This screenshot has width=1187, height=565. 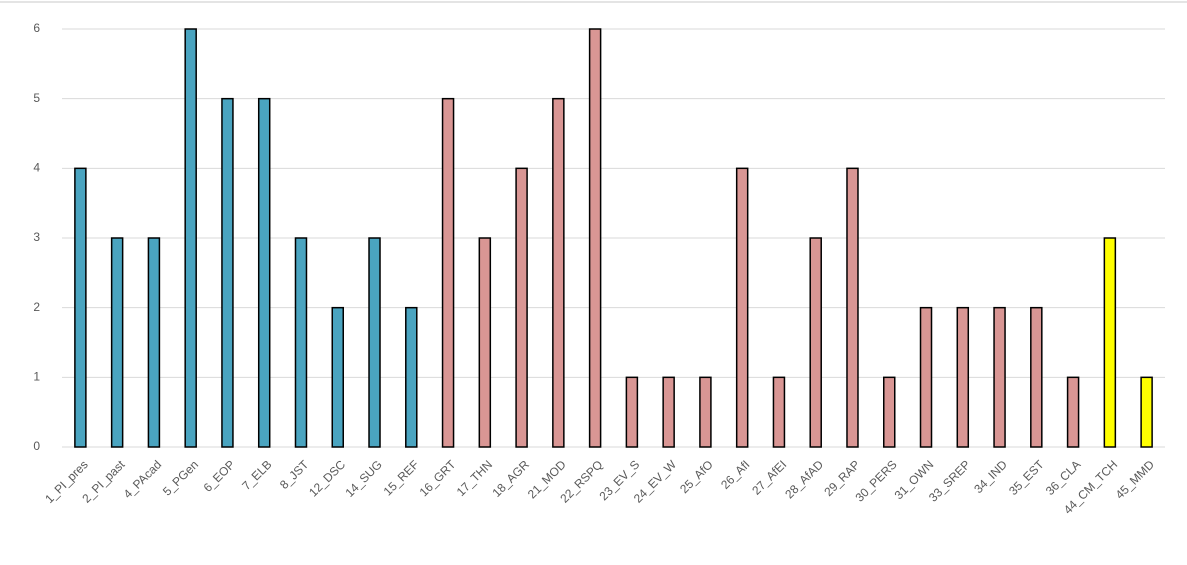 What do you see at coordinates (401, 477) in the screenshot?
I see `x-tick-label: 15_REF` at bounding box center [401, 477].